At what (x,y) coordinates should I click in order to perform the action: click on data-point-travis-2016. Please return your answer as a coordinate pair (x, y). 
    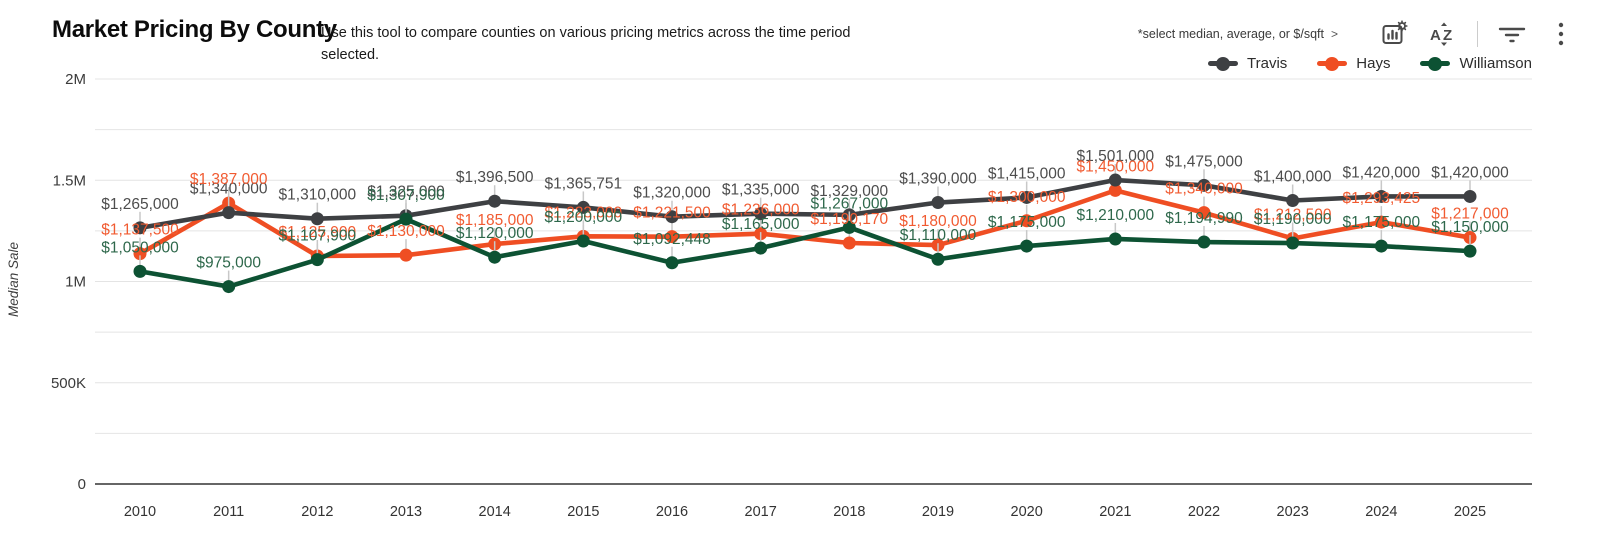
    Looking at the image, I should click on (672, 217).